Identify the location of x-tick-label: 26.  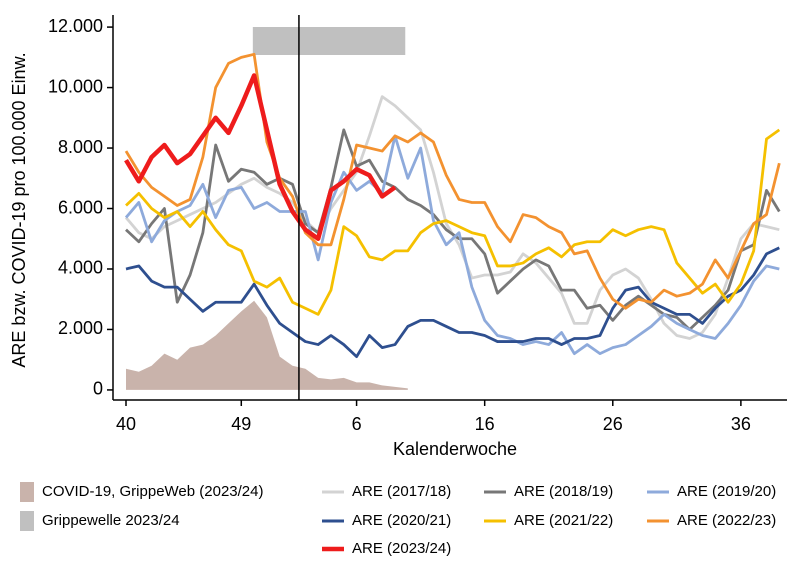
(613, 424).